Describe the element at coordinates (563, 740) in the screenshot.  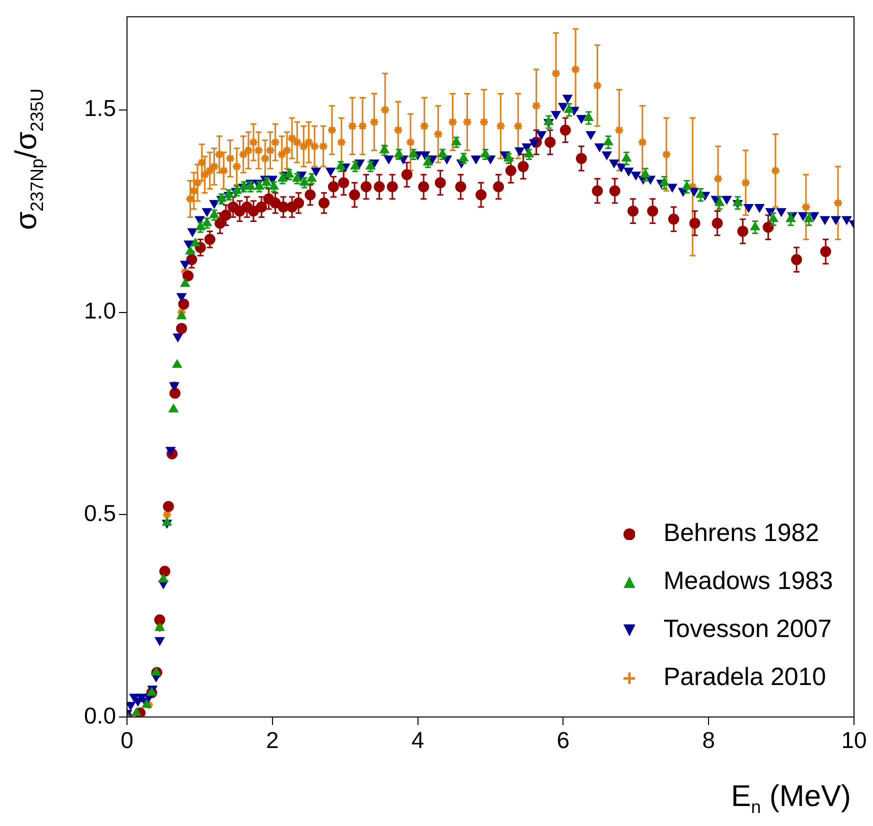
I see `x-tick-label: 6` at that location.